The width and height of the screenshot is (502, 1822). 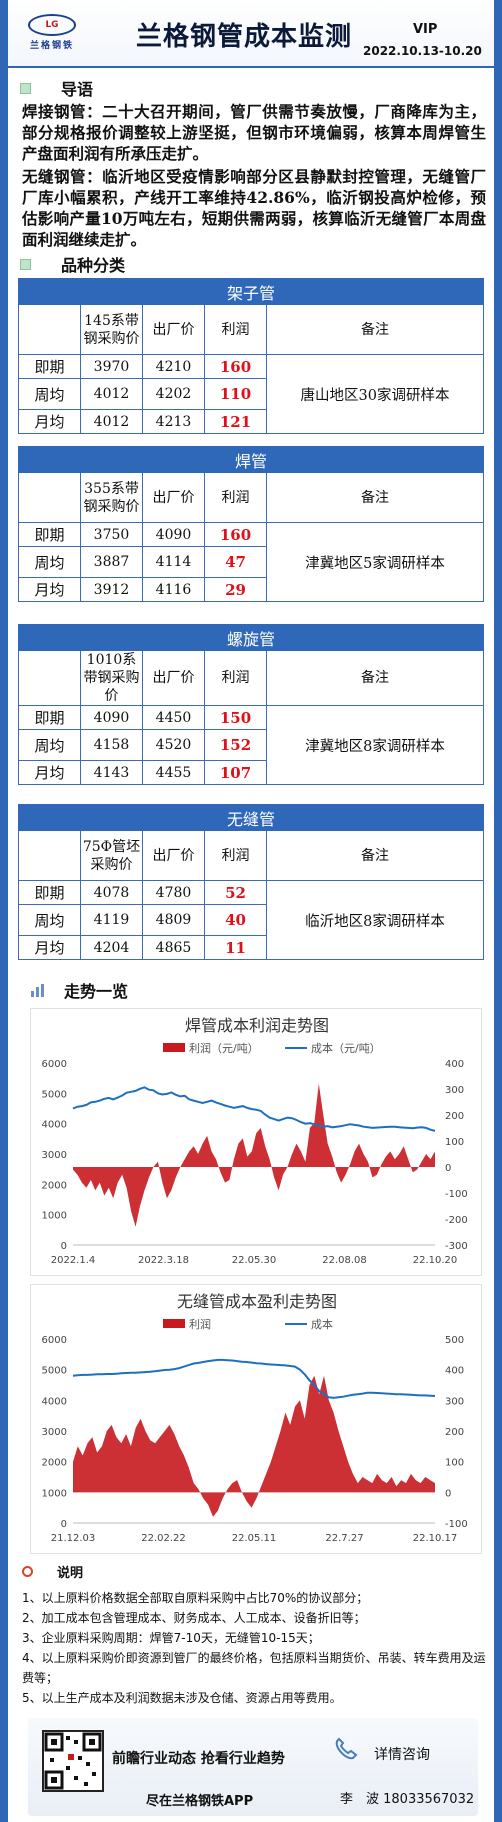 I want to click on col-factory-price: 出厂价, so click(x=173, y=497).